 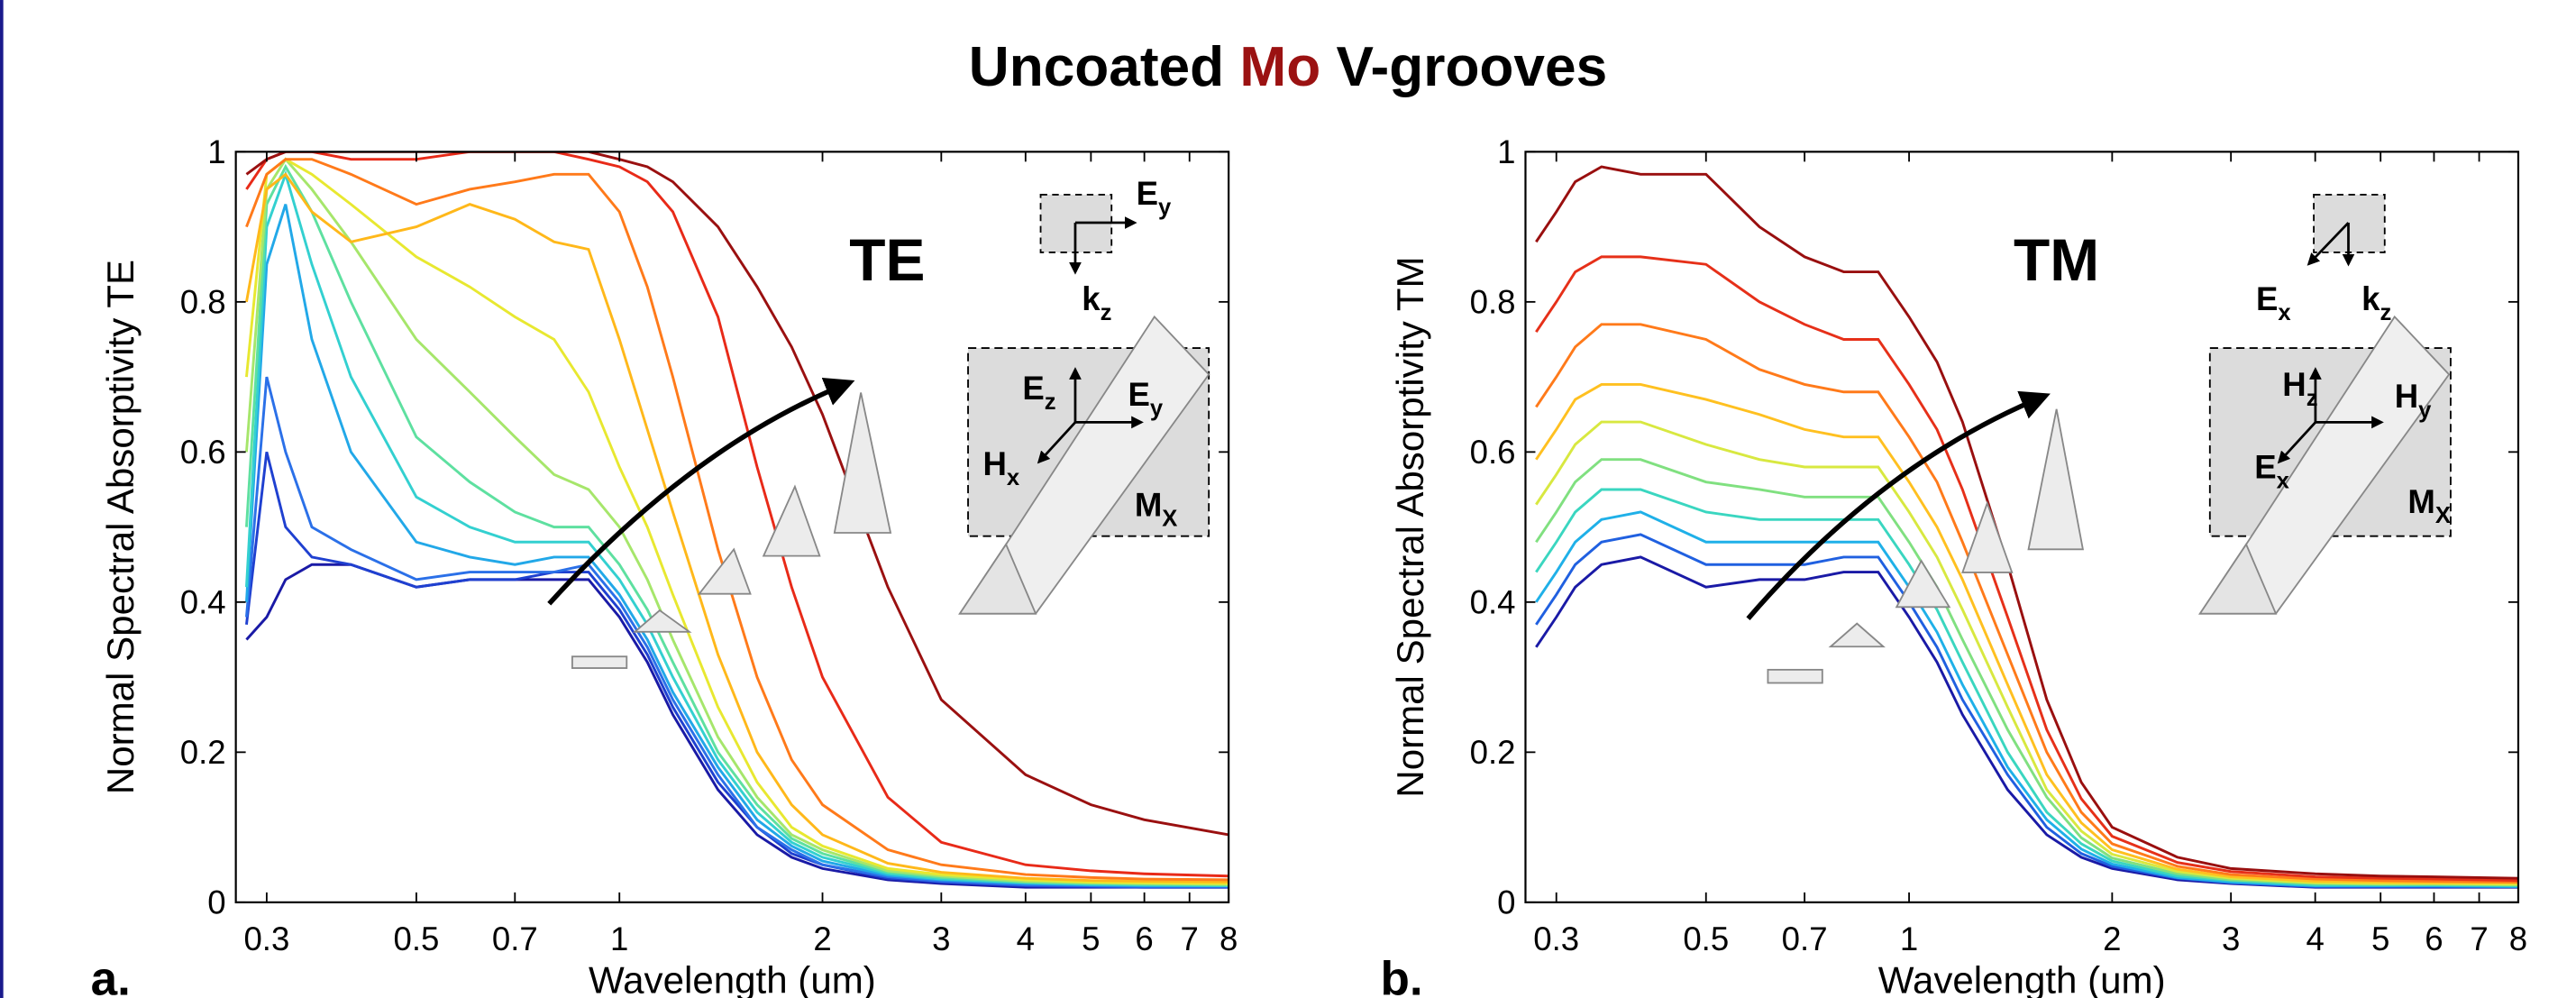 What do you see at coordinates (1288, 67) in the screenshot?
I see `figure-title: Uncoated Mo V-grooves` at bounding box center [1288, 67].